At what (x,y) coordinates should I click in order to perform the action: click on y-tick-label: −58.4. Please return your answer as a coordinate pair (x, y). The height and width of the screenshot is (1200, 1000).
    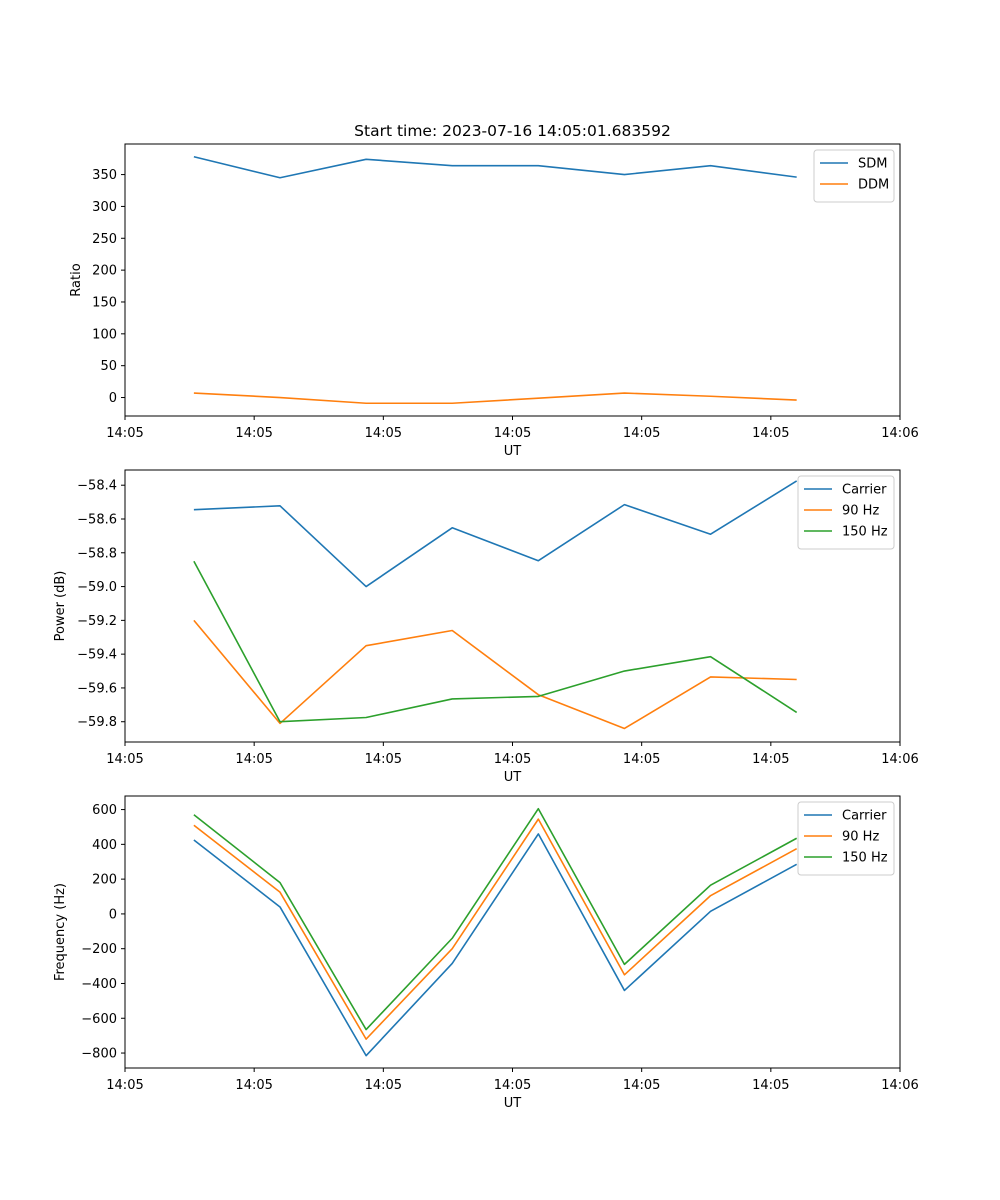
    Looking at the image, I should click on (97, 486).